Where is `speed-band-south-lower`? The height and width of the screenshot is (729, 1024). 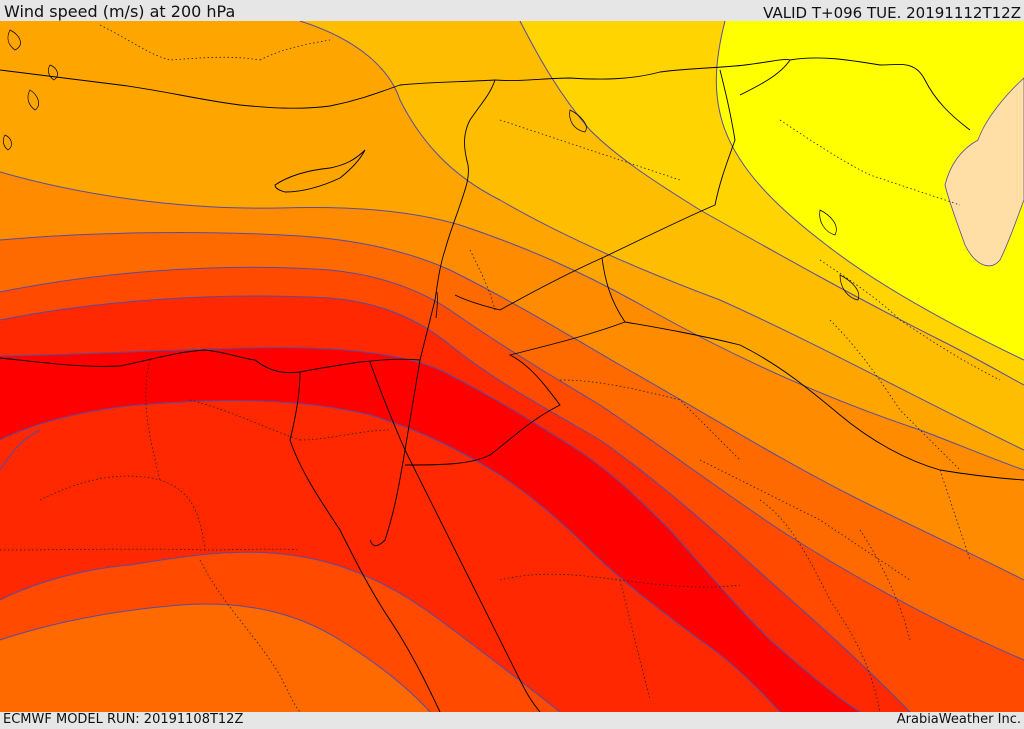 speed-band-south-lower is located at coordinates (215, 658).